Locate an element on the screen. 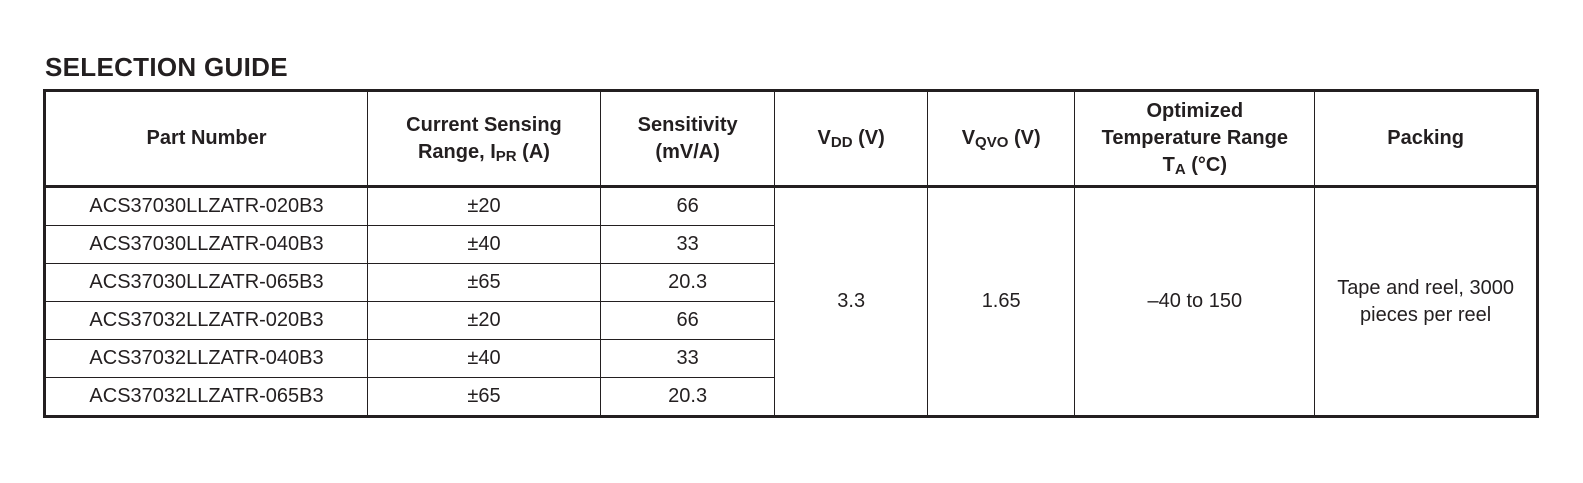 The height and width of the screenshot is (483, 1583). table-row: ACS37032LLZATR-040B3 ±40 33 is located at coordinates (790, 358).